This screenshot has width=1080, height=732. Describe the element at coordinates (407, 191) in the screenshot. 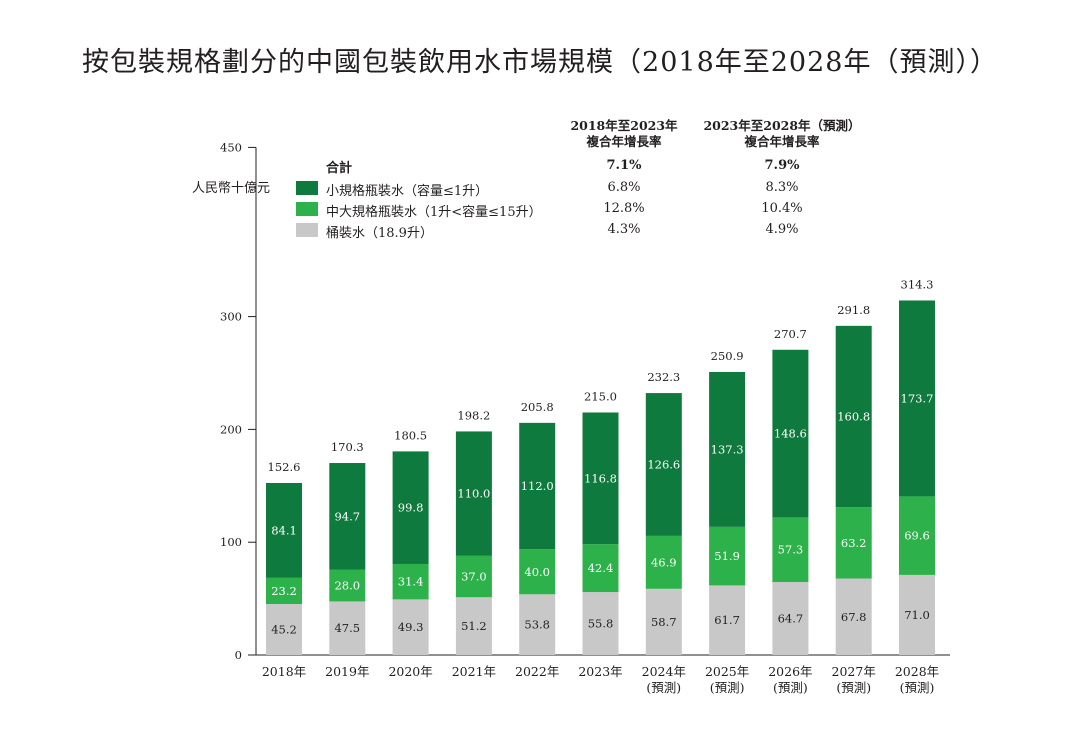

I see `legend-label-small: 小規格瓶裝水（容量≤1升）` at that location.